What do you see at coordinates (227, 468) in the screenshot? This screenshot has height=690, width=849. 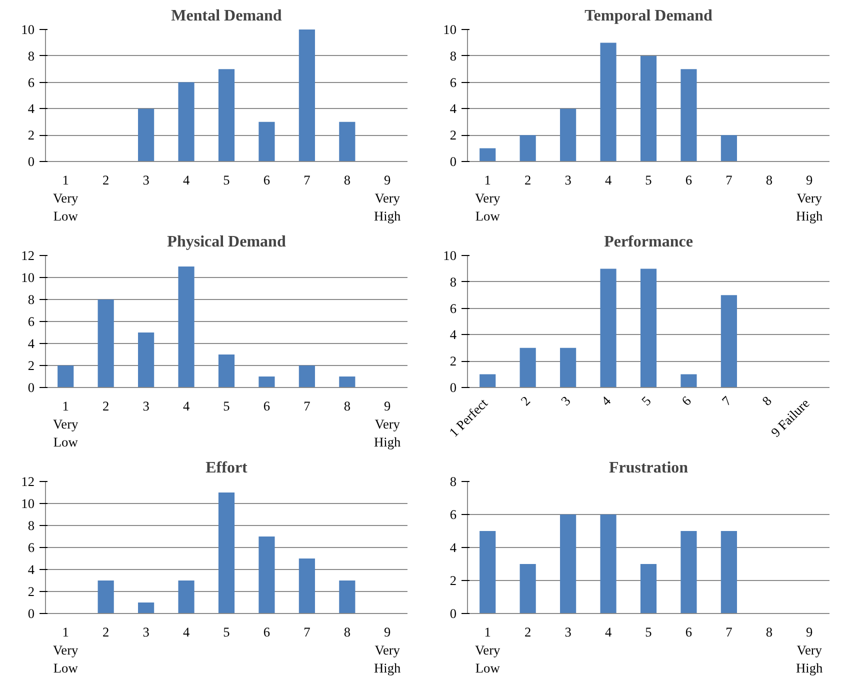 I see `chart-title: Effort` at bounding box center [227, 468].